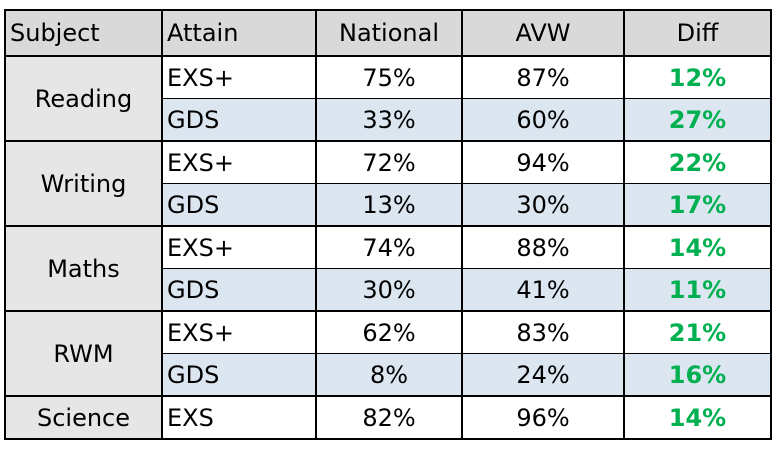 The height and width of the screenshot is (474, 774). I want to click on national-cell: 13%, so click(389, 205).